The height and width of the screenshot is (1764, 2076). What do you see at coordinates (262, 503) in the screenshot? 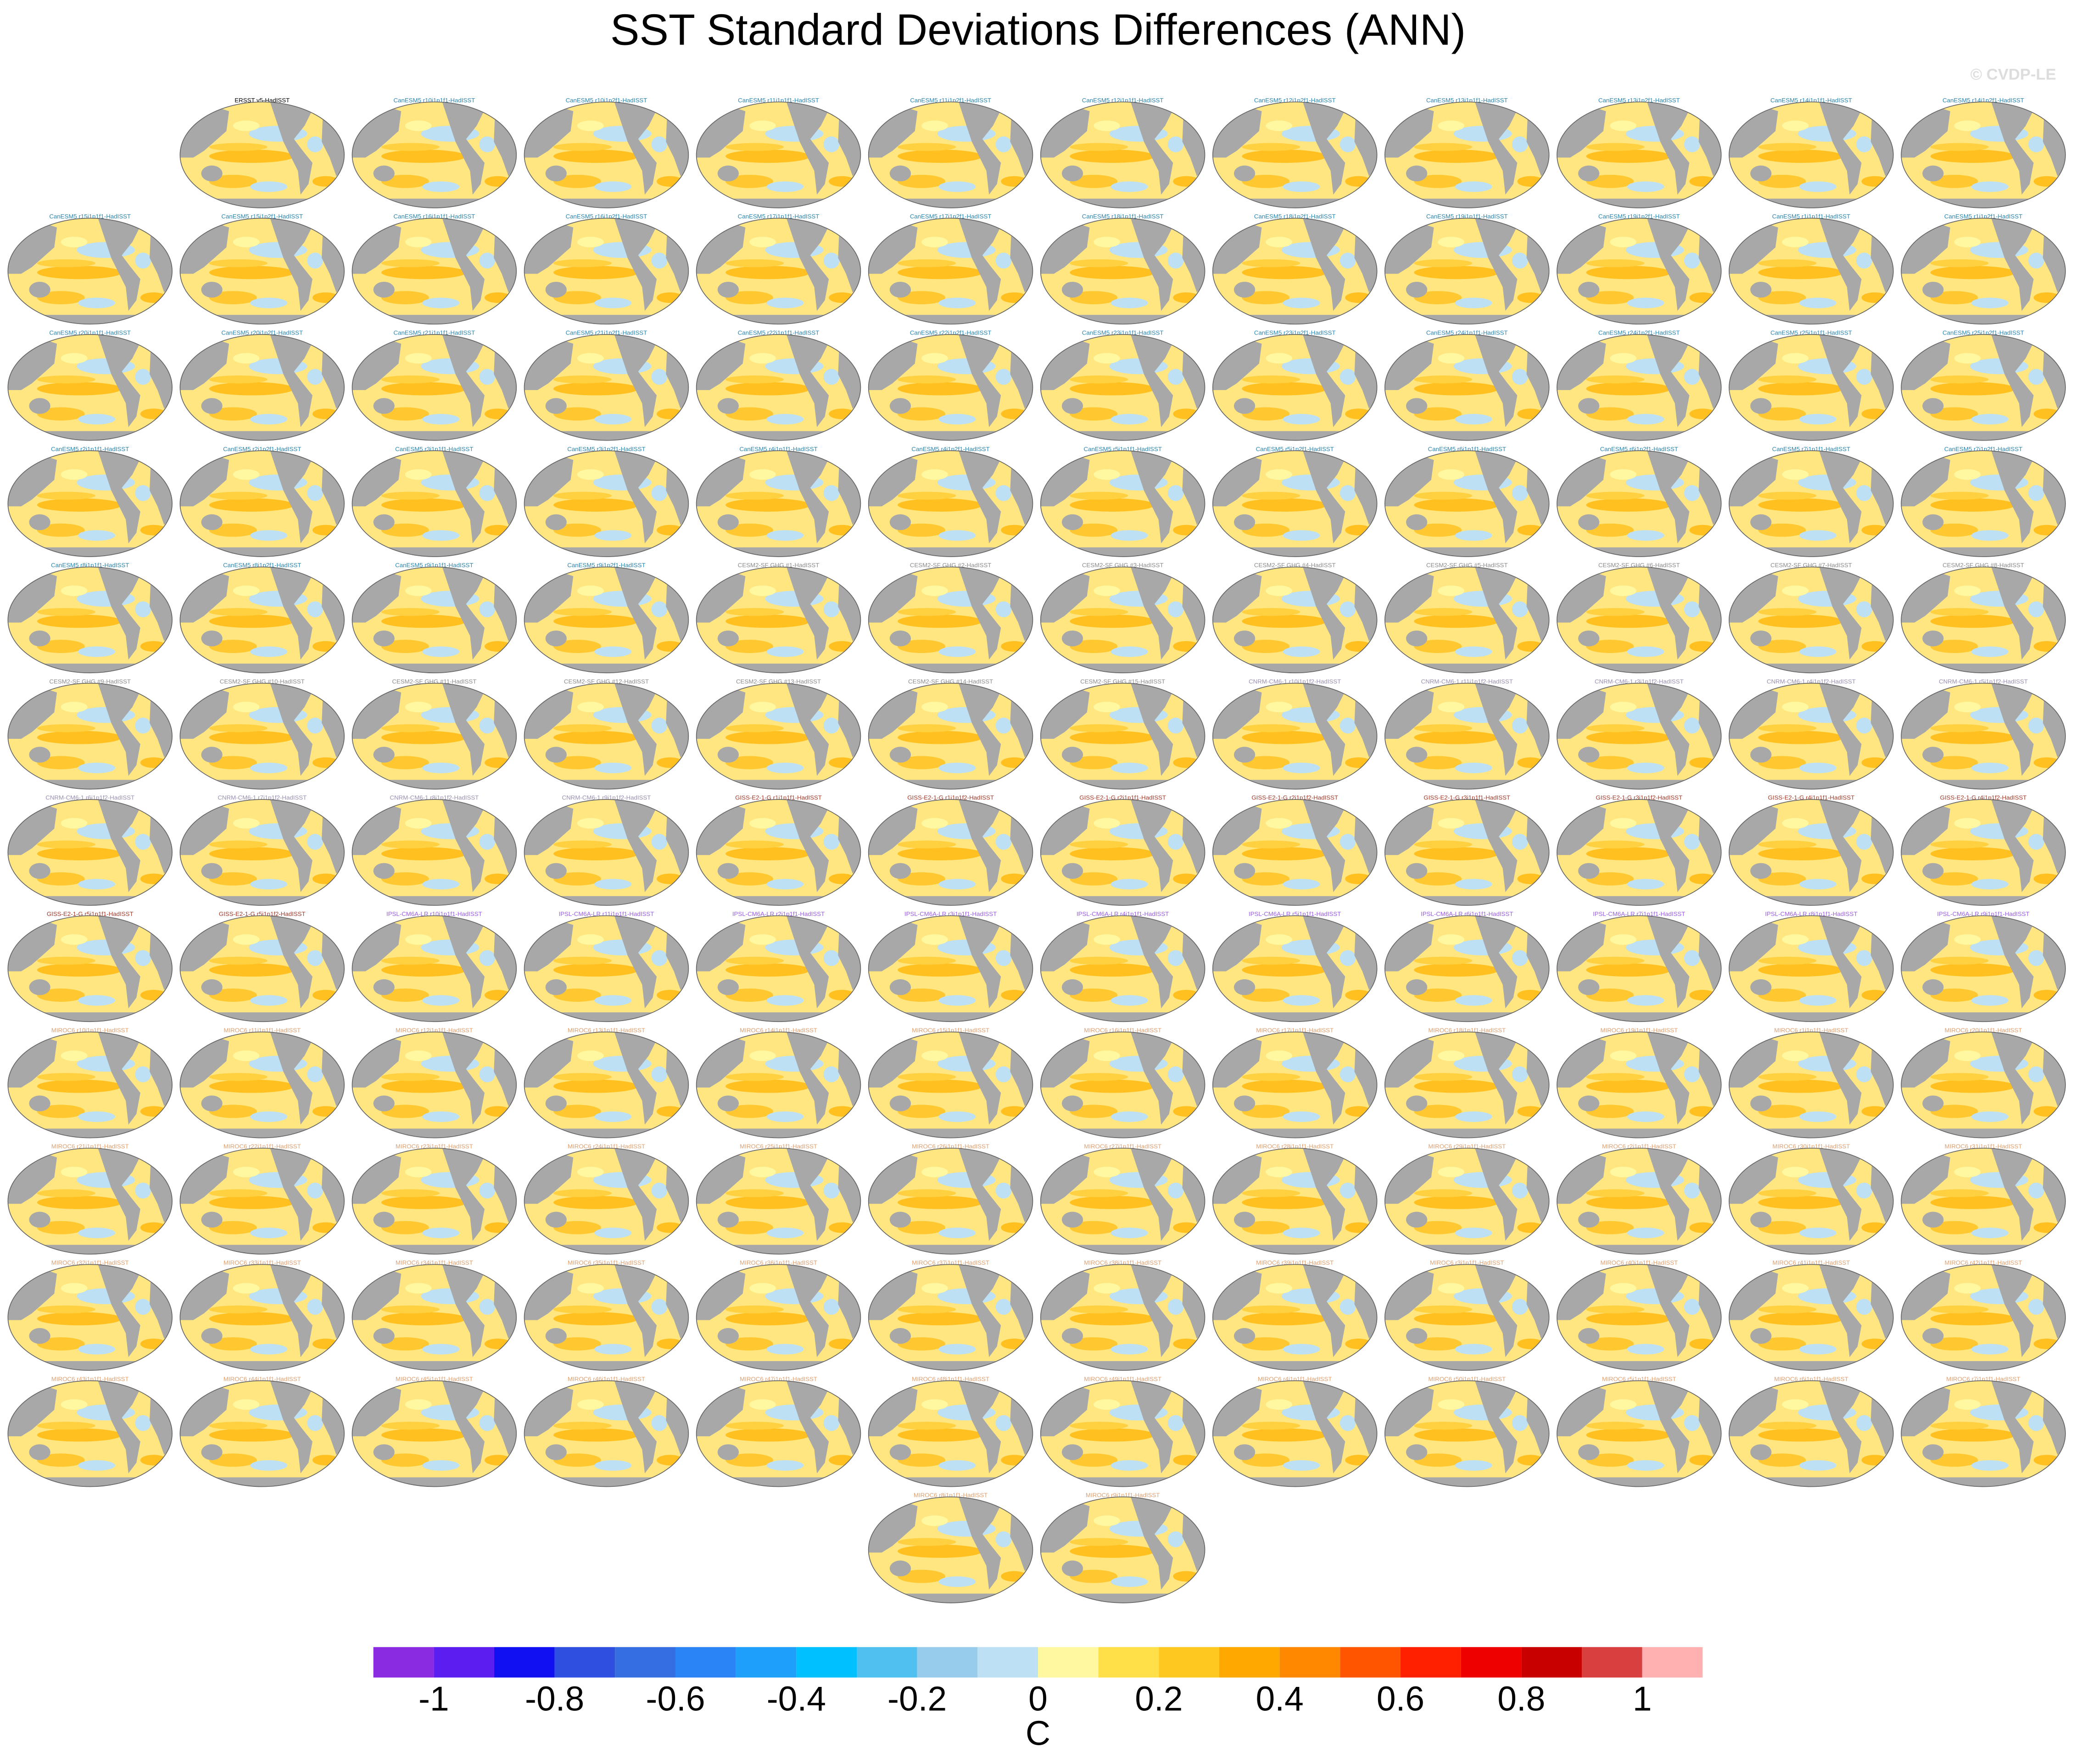
I see `map-panel: CanESM5 r2i1p2f1-HadISST` at bounding box center [262, 503].